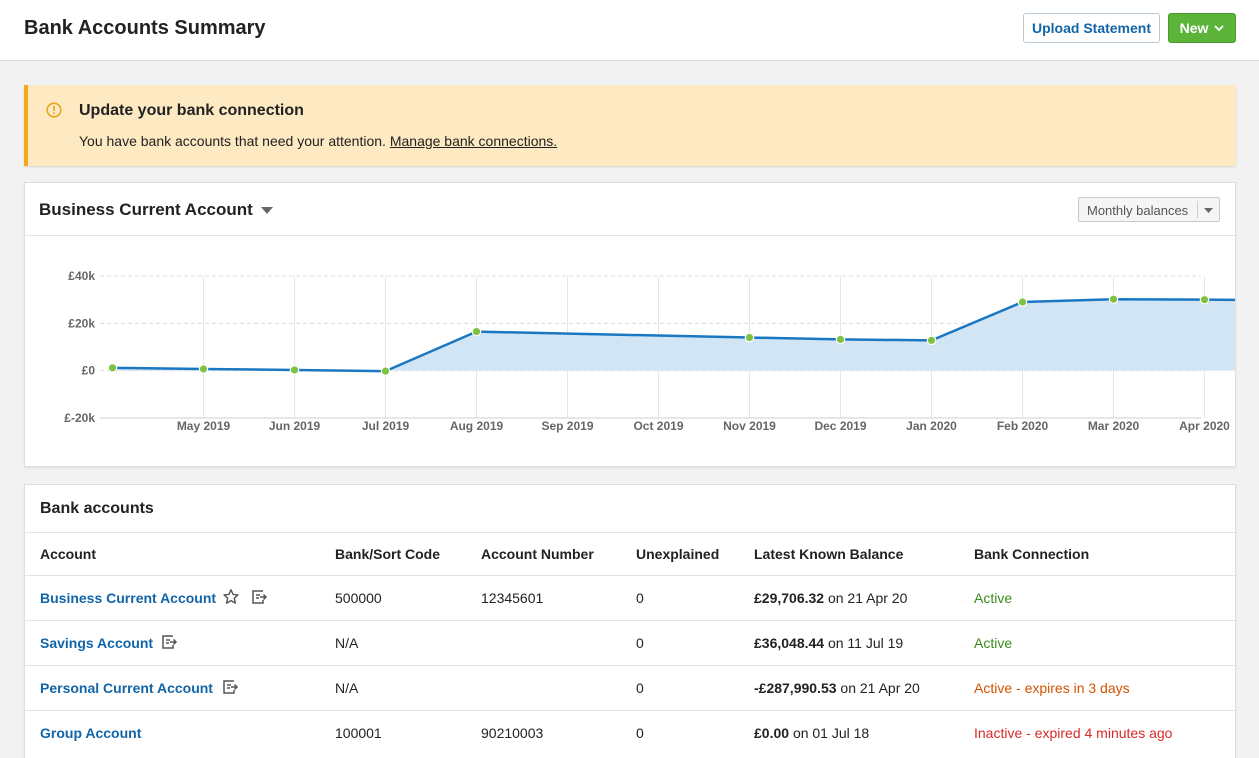 This screenshot has width=1259, height=758. I want to click on x-tick-label: Jul 2019, so click(386, 426).